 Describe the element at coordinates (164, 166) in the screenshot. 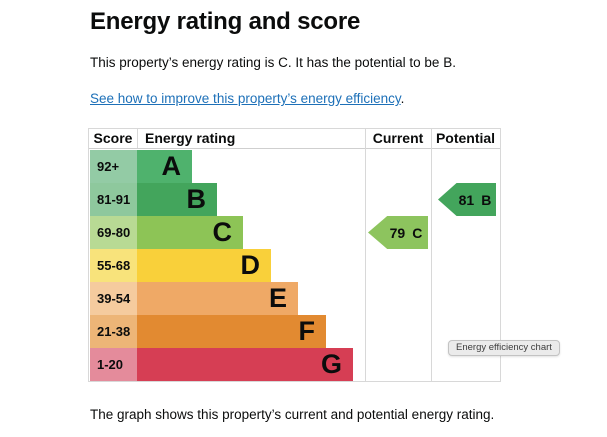

I see `band-bar: A` at that location.